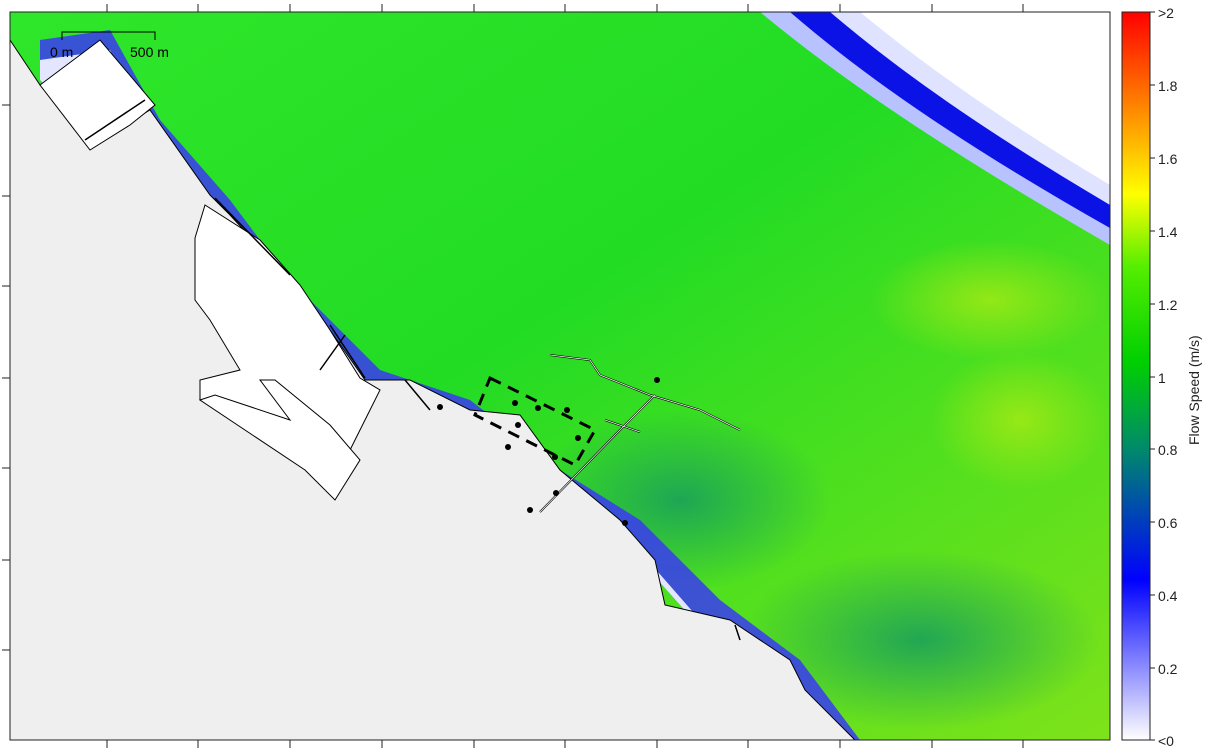 The width and height of the screenshot is (1205, 752). What do you see at coordinates (535, 421) in the screenshot?
I see `study-area-rectangle` at bounding box center [535, 421].